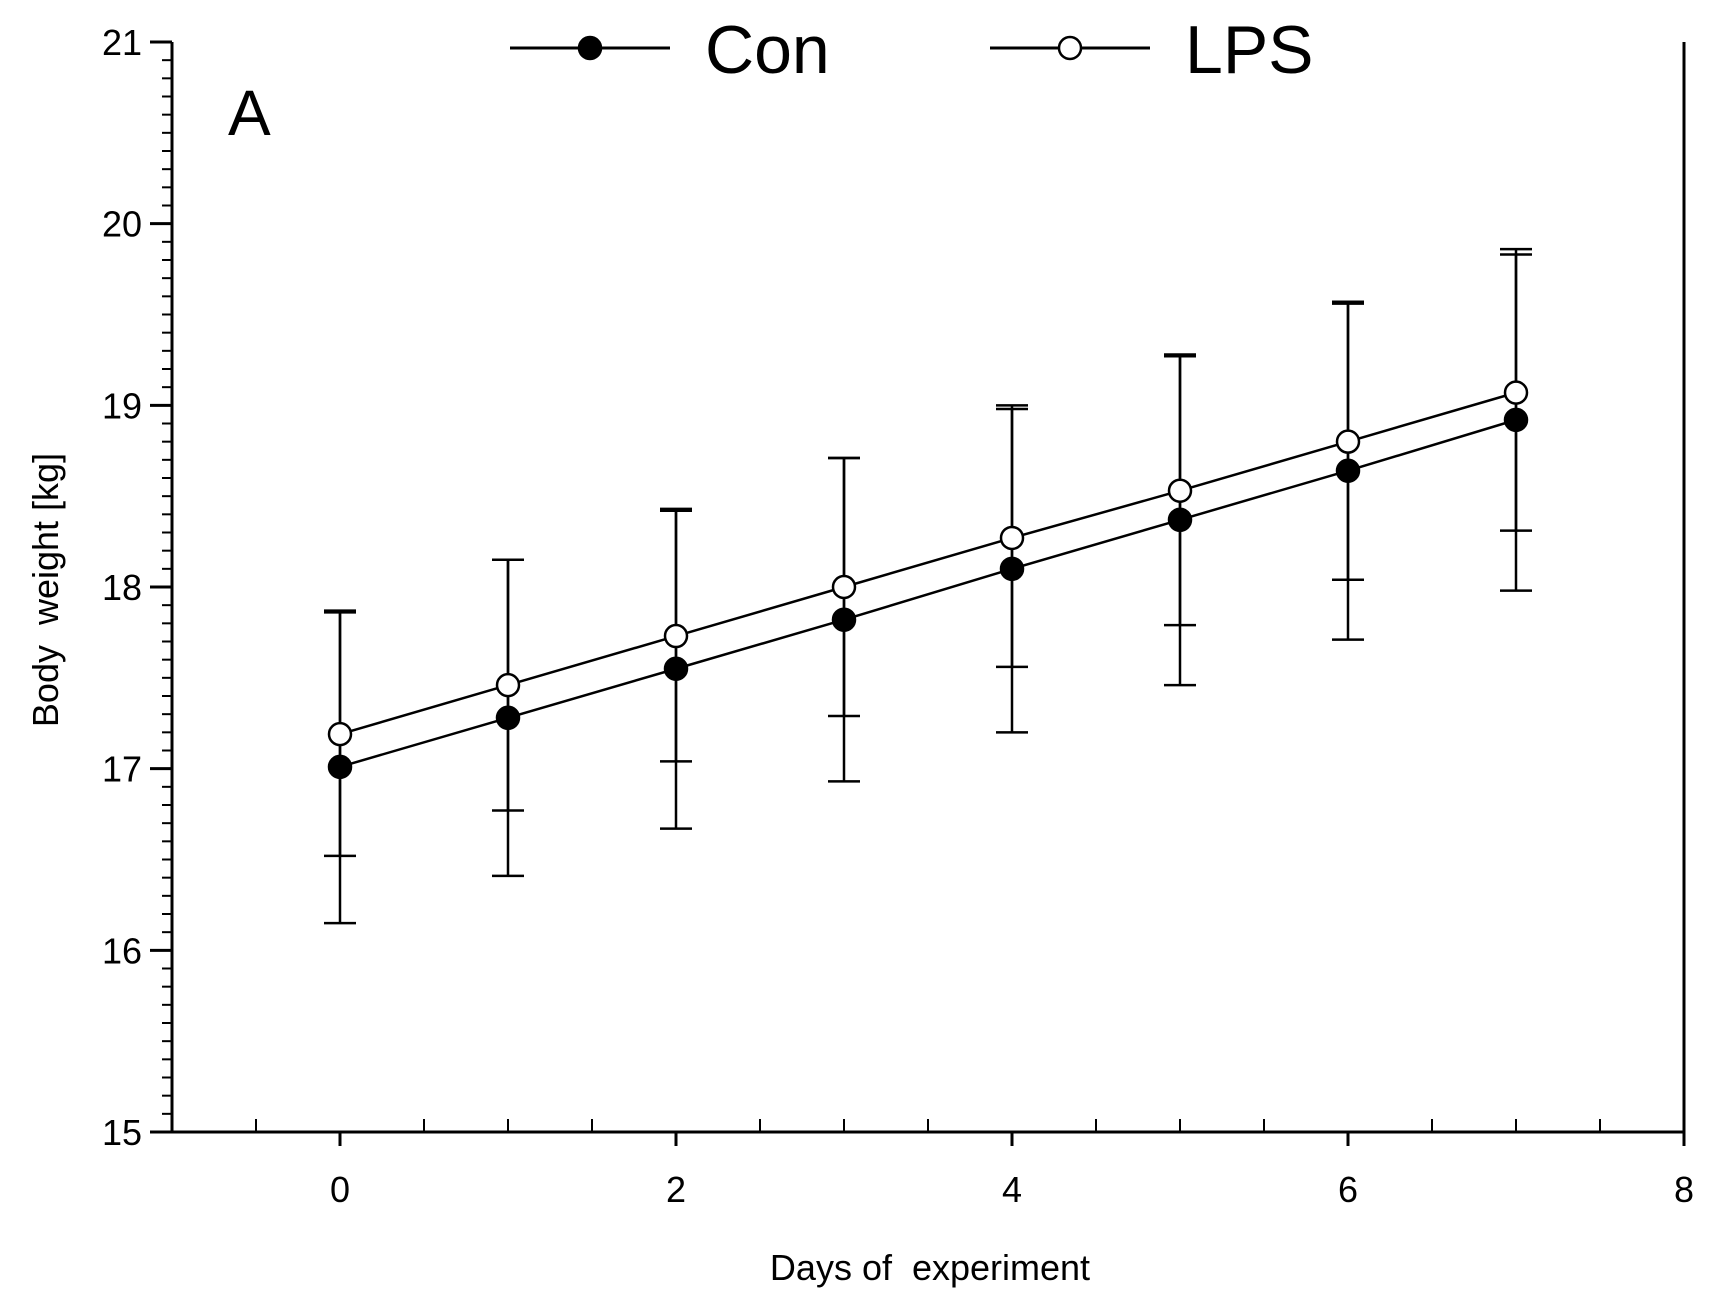  Describe the element at coordinates (122, 42) in the screenshot. I see `y-tick-label: 21` at that location.